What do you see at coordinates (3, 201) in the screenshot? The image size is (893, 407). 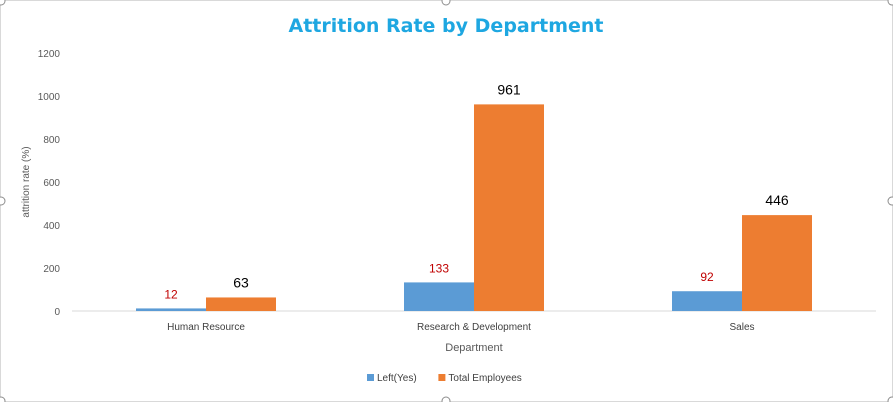 I see `handle-middle-left` at bounding box center [3, 201].